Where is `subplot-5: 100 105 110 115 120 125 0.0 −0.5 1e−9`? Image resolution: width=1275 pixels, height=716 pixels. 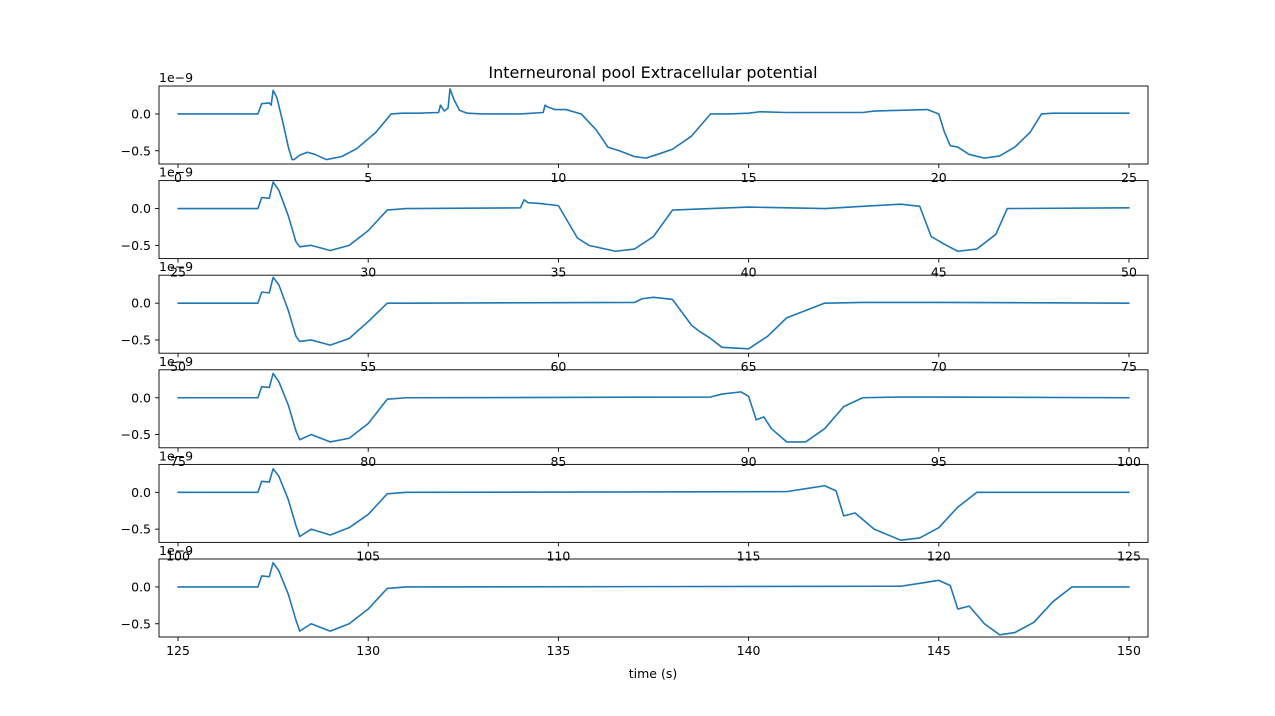 subplot-5: 100 105 110 115 120 125 0.0 −0.5 1e−9 is located at coordinates (635, 505).